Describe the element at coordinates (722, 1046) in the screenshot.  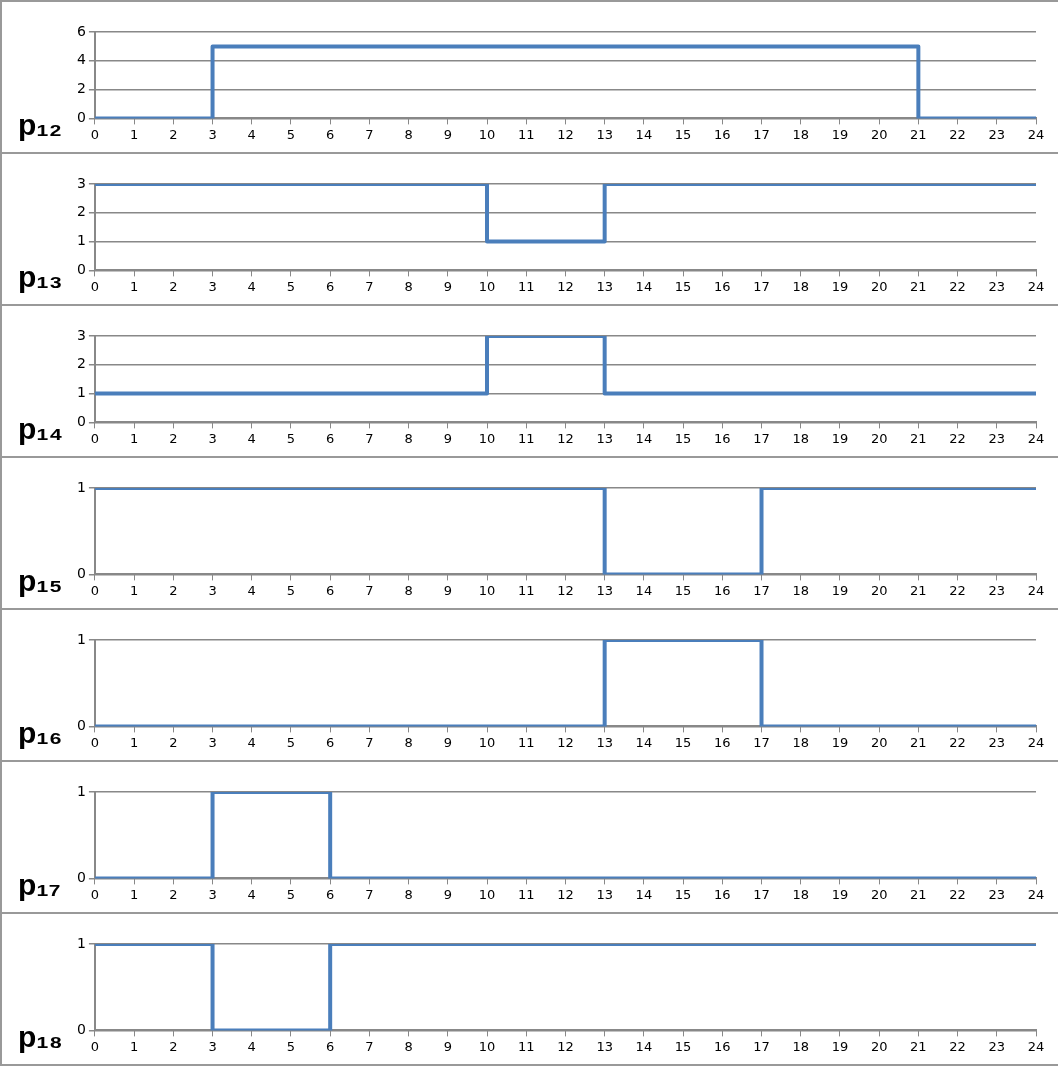
I see `x-tick-label: 16` at that location.